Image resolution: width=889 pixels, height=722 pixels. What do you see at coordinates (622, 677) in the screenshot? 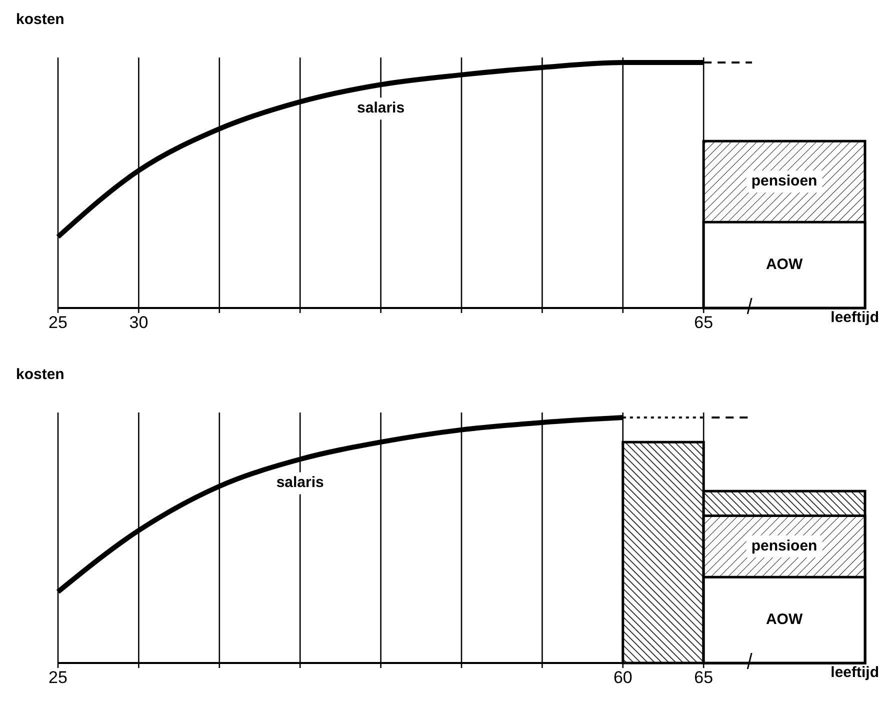
I see `x-tick-label: 60` at bounding box center [622, 677].